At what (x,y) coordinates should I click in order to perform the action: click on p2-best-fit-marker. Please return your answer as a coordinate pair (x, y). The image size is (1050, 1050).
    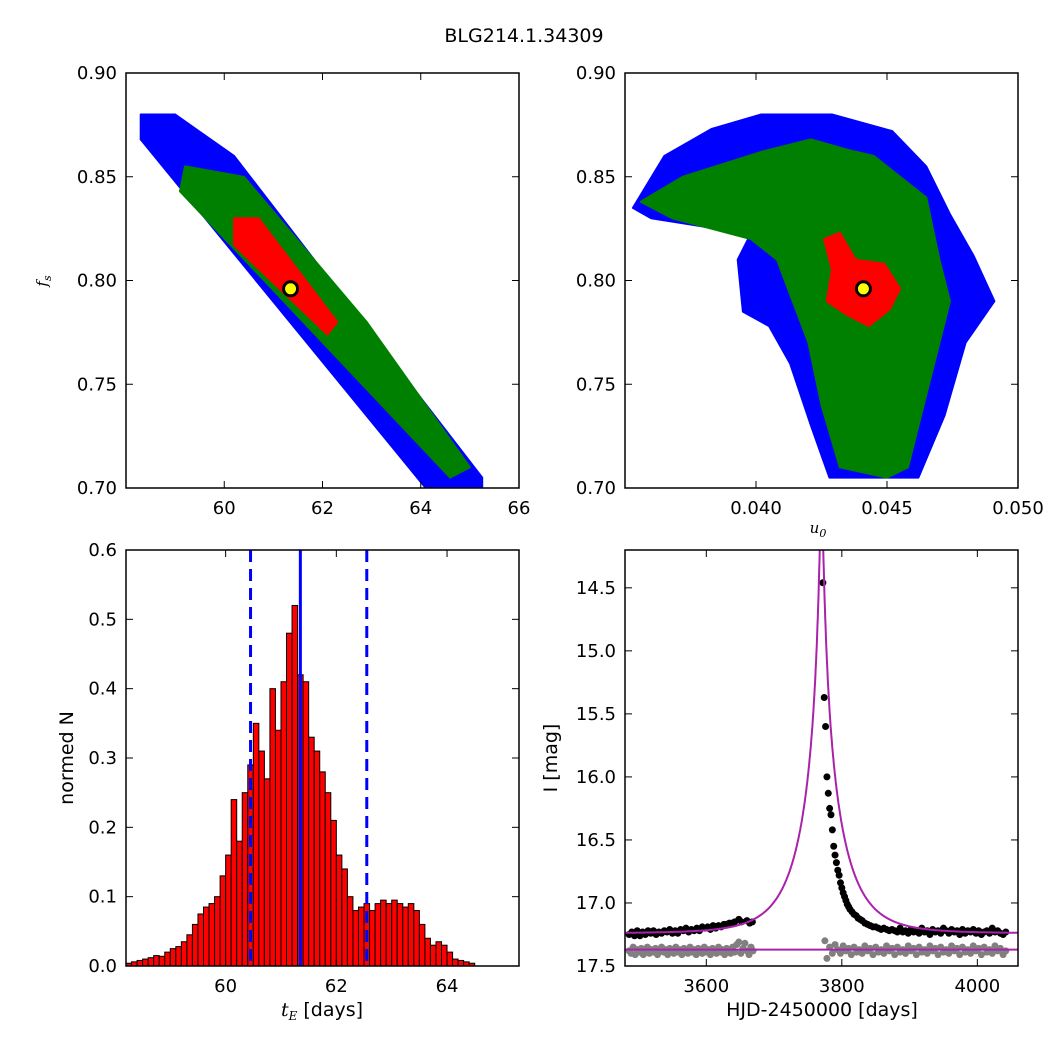
    Looking at the image, I should click on (863, 289).